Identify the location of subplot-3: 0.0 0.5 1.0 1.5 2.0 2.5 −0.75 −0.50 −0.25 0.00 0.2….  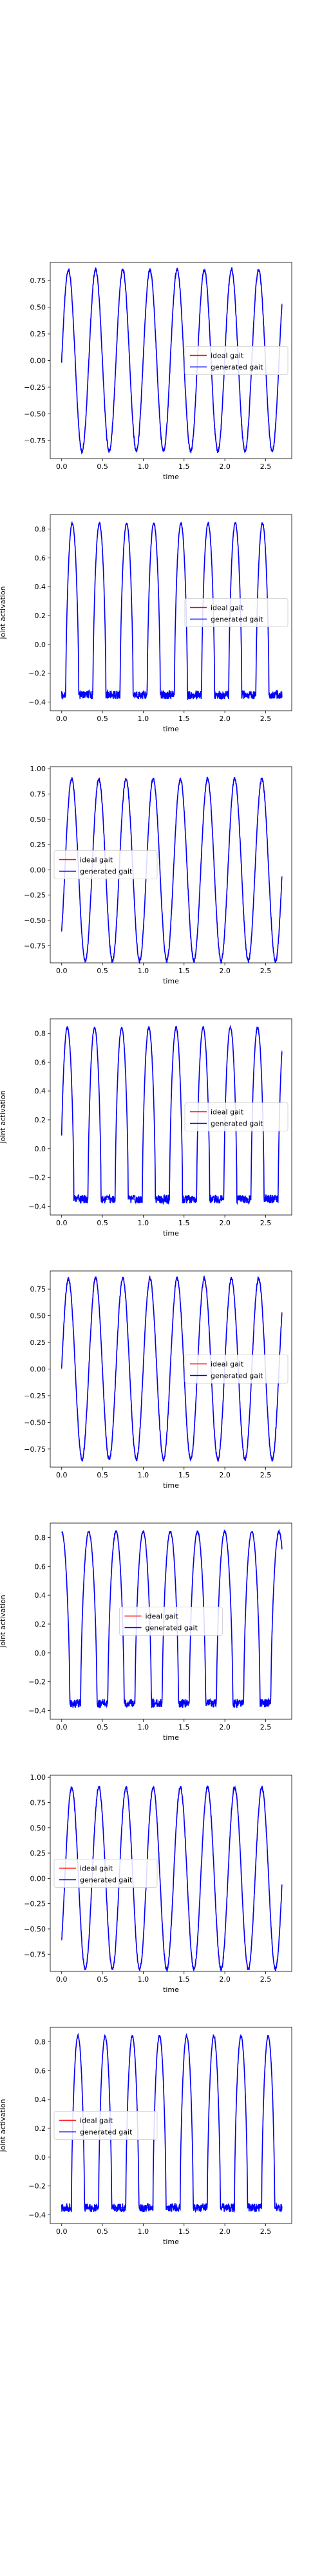
(158, 875).